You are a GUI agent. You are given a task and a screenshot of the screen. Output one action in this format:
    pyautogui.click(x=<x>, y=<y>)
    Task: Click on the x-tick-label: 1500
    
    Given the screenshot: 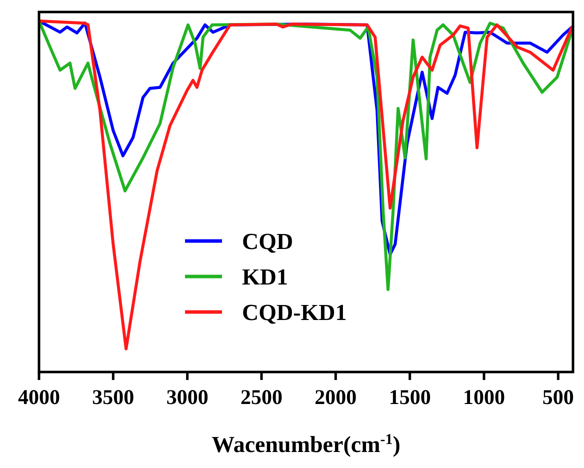 What is the action you would take?
    pyautogui.click(x=409, y=397)
    